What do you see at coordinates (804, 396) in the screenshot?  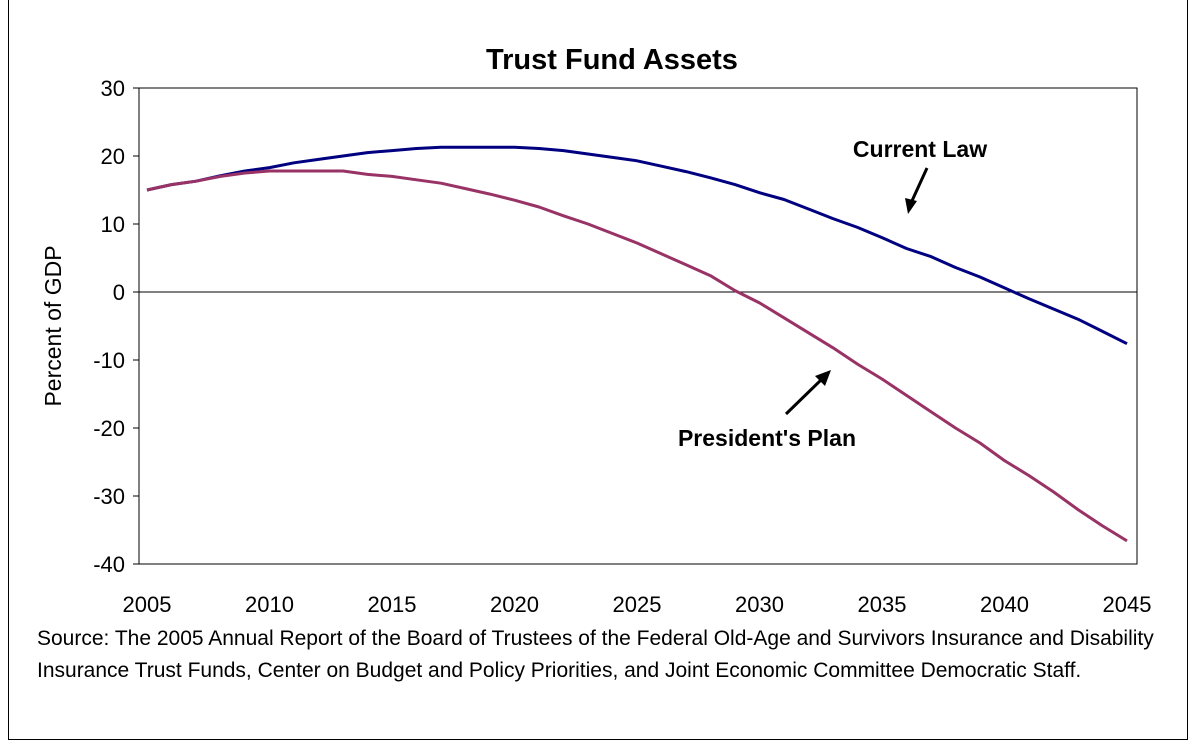 I see `presidents-plan-arrow-shaft` at bounding box center [804, 396].